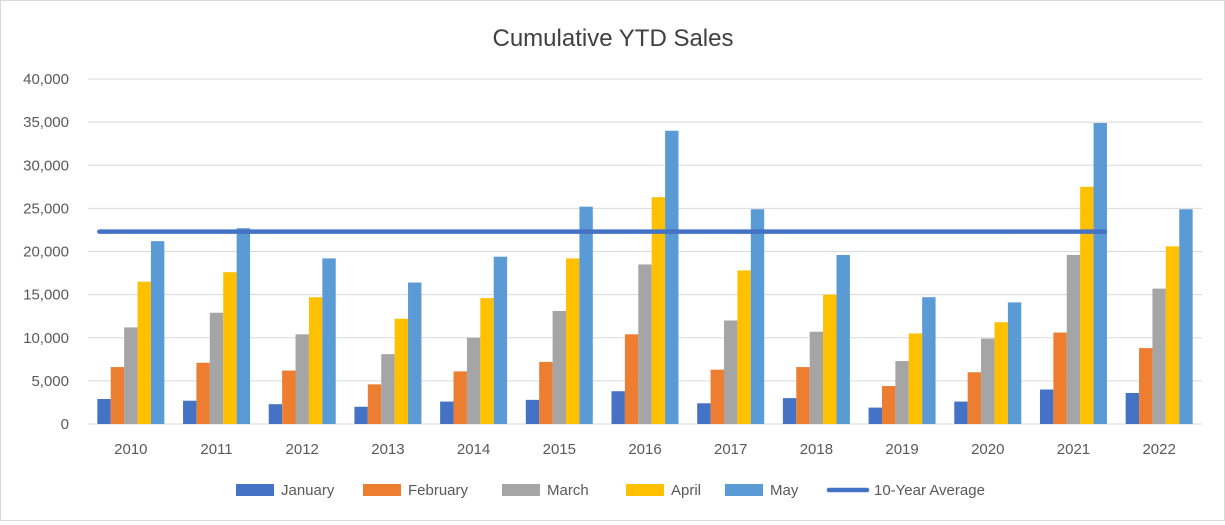 The image size is (1225, 525). What do you see at coordinates (203, 393) in the screenshot?
I see `bar-february-2011` at bounding box center [203, 393].